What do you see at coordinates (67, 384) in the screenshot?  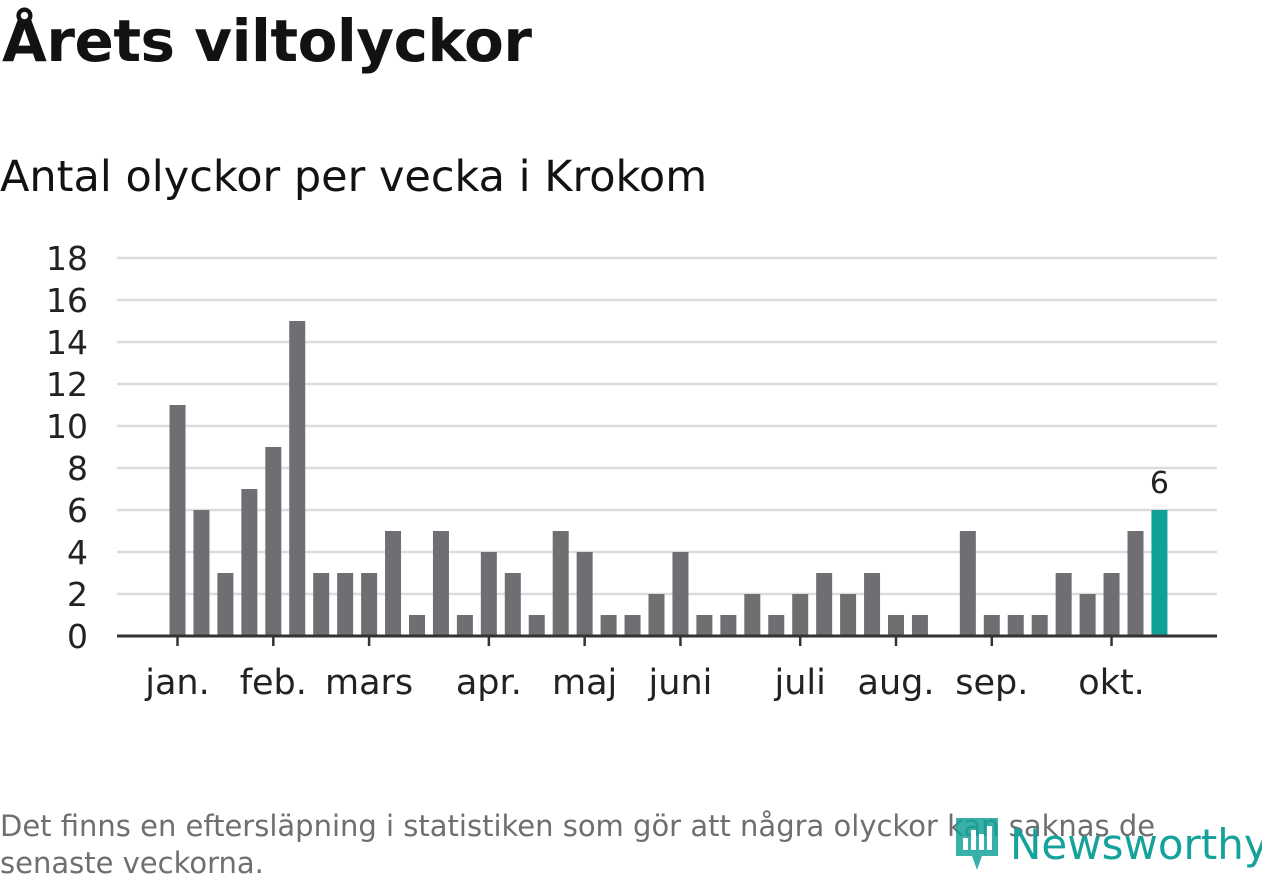 I see `y-tick-label: 12` at bounding box center [67, 384].